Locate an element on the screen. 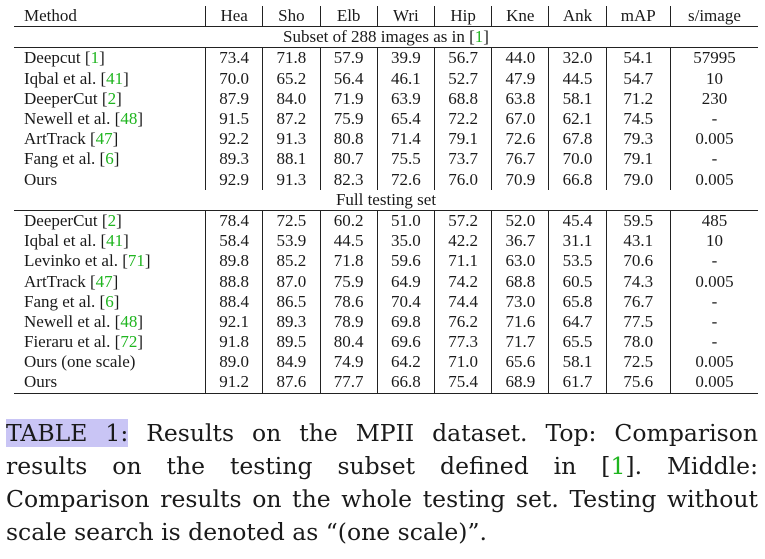 Image resolution: width=765 pixels, height=559 pixels. value-cell-kne: 44.0 is located at coordinates (520, 58).